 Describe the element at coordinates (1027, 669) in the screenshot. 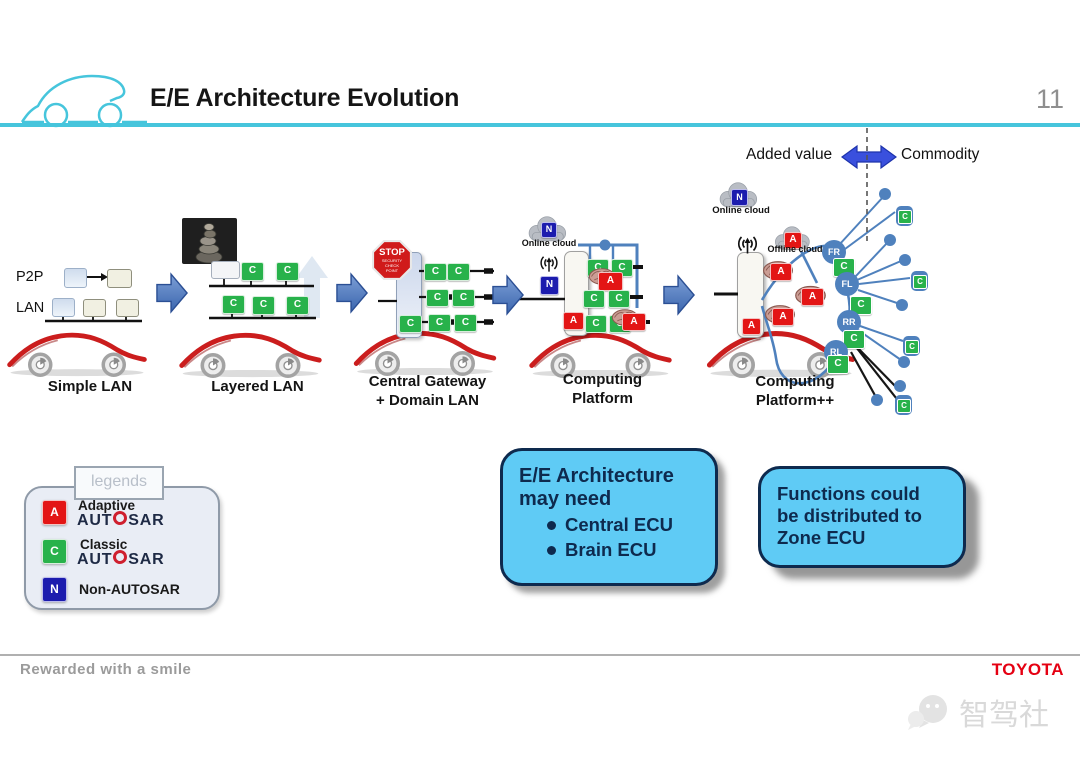

I see `toyota-logo: TOYOTA` at that location.